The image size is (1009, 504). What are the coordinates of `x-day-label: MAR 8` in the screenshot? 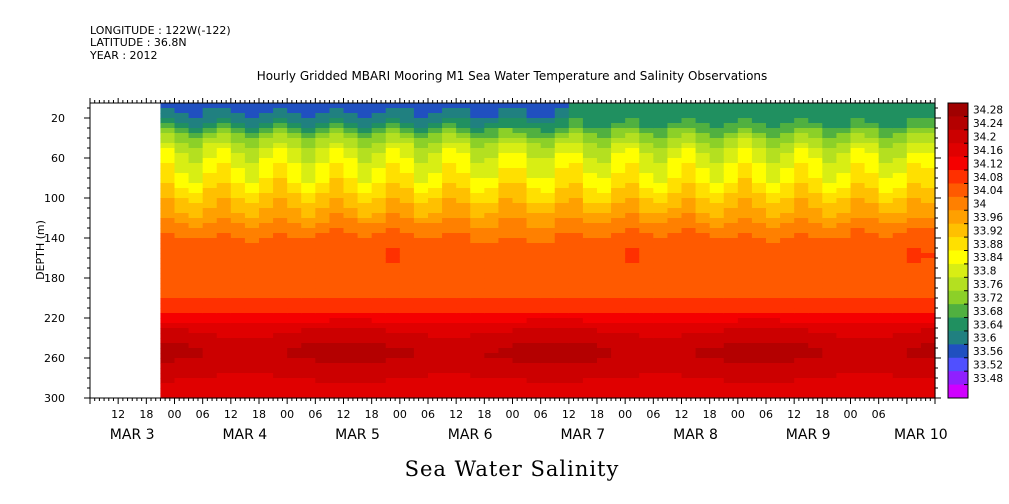 It's located at (695, 435).